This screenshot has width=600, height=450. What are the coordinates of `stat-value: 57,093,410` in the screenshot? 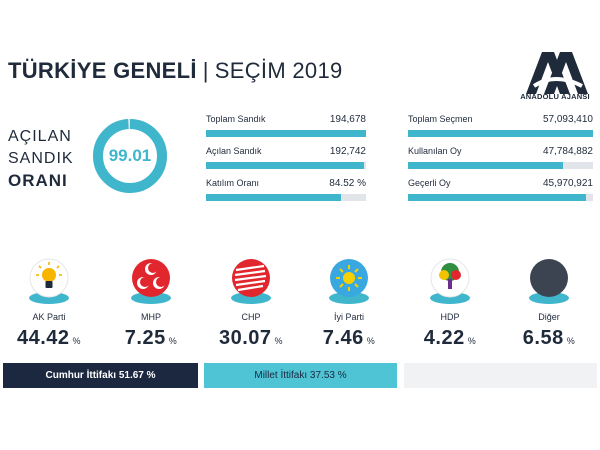 It's located at (567, 119).